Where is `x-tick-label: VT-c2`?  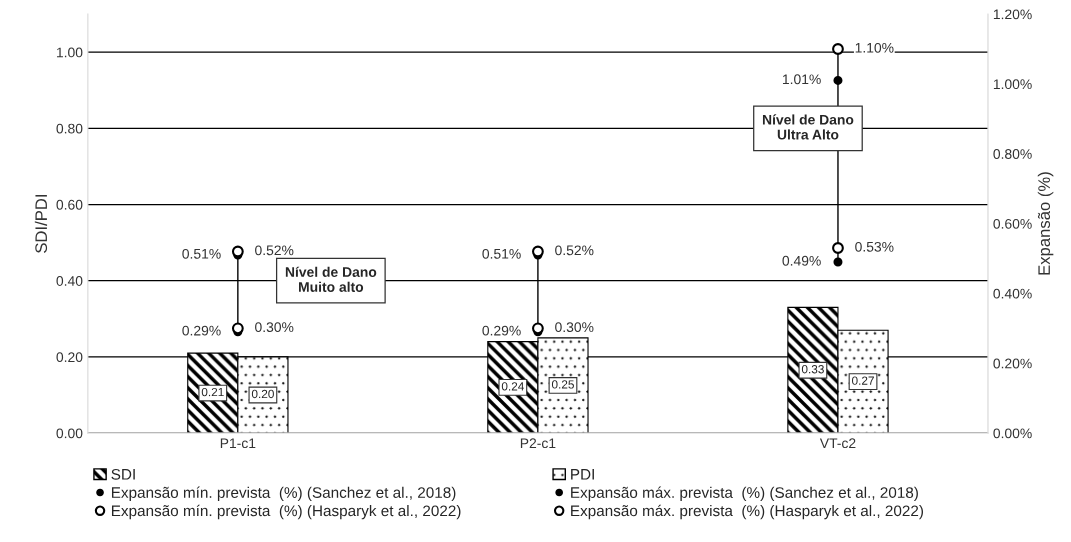 x-tick-label: VT-c2 is located at coordinates (837, 443).